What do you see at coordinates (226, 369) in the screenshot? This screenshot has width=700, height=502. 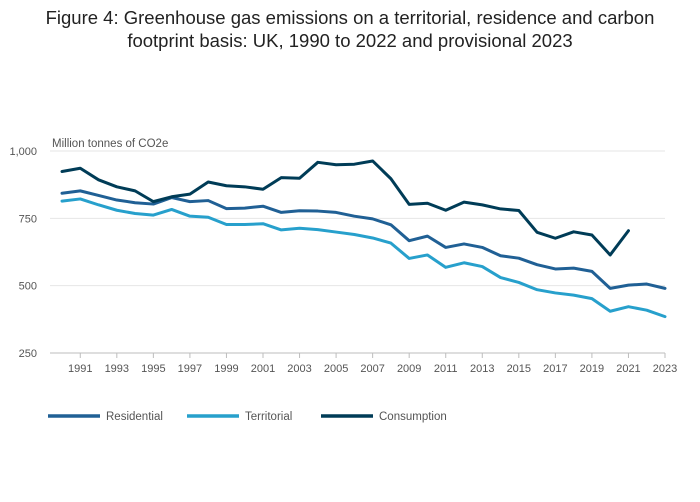 I see `x-tick-label: 1999` at bounding box center [226, 369].